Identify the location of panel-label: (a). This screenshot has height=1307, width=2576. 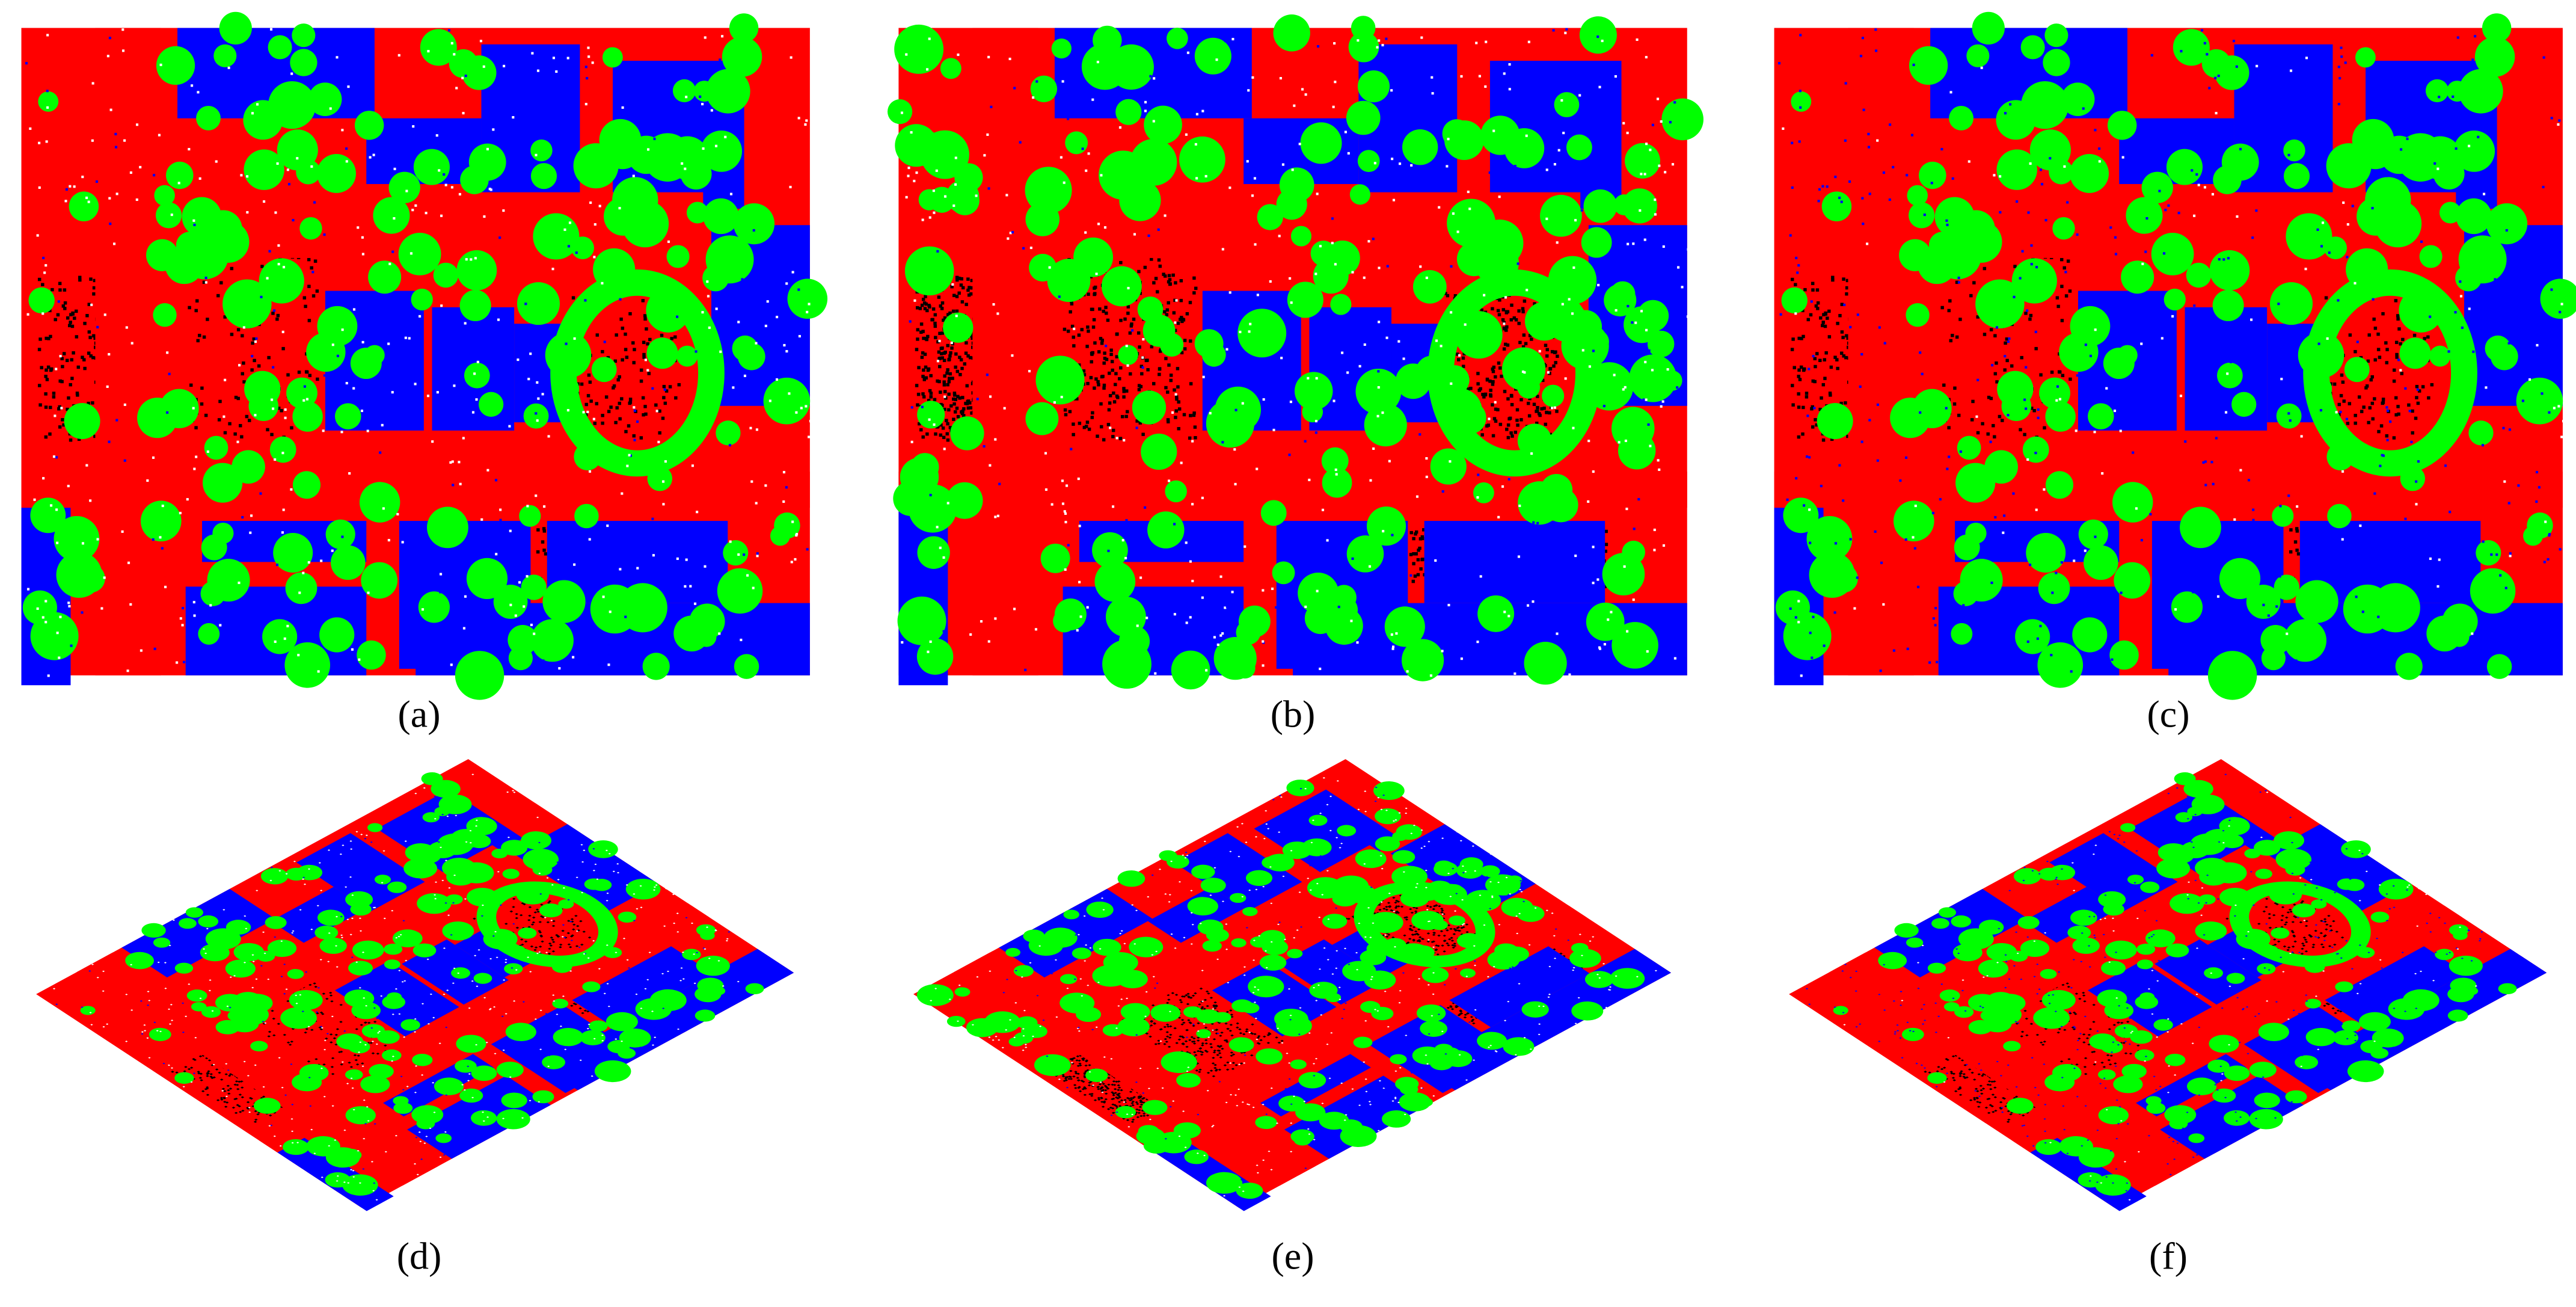
(419, 714).